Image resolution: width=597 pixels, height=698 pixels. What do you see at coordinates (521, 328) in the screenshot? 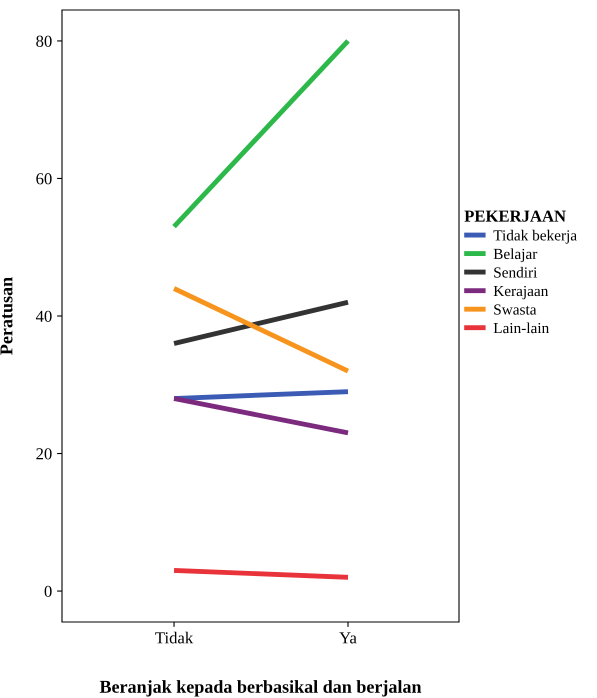
I see `legend-label: Lain-lain` at bounding box center [521, 328].